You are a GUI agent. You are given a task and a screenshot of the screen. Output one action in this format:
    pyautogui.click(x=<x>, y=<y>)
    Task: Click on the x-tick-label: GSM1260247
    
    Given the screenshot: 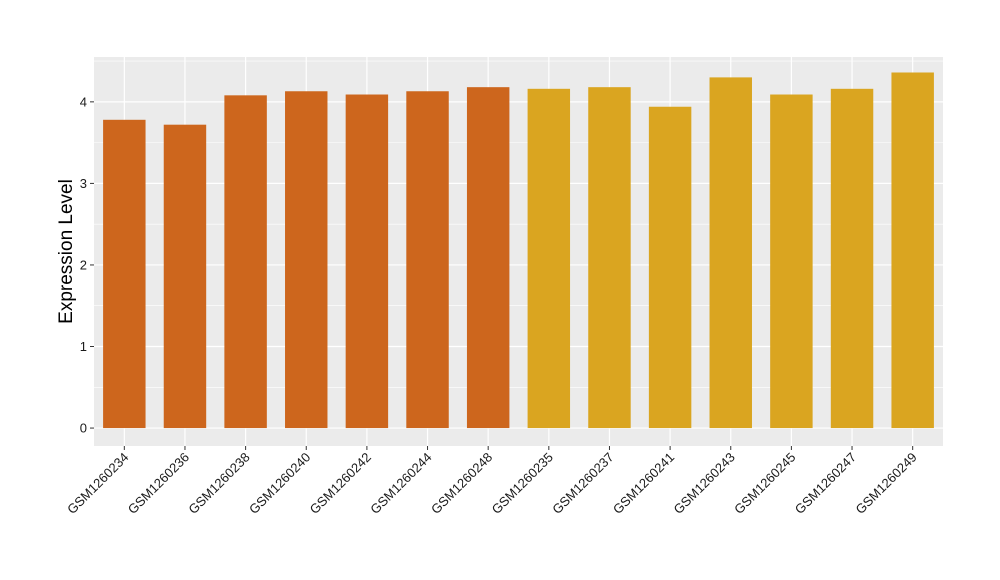 What is the action you would take?
    pyautogui.click(x=825, y=483)
    